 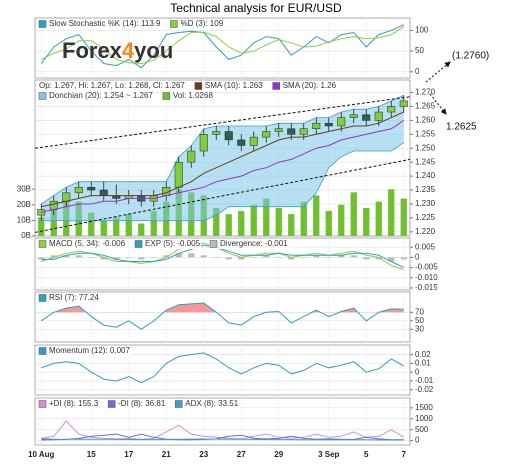 What do you see at coordinates (424, 407) in the screenshot?
I see `y-tick-label: 1500` at bounding box center [424, 407].